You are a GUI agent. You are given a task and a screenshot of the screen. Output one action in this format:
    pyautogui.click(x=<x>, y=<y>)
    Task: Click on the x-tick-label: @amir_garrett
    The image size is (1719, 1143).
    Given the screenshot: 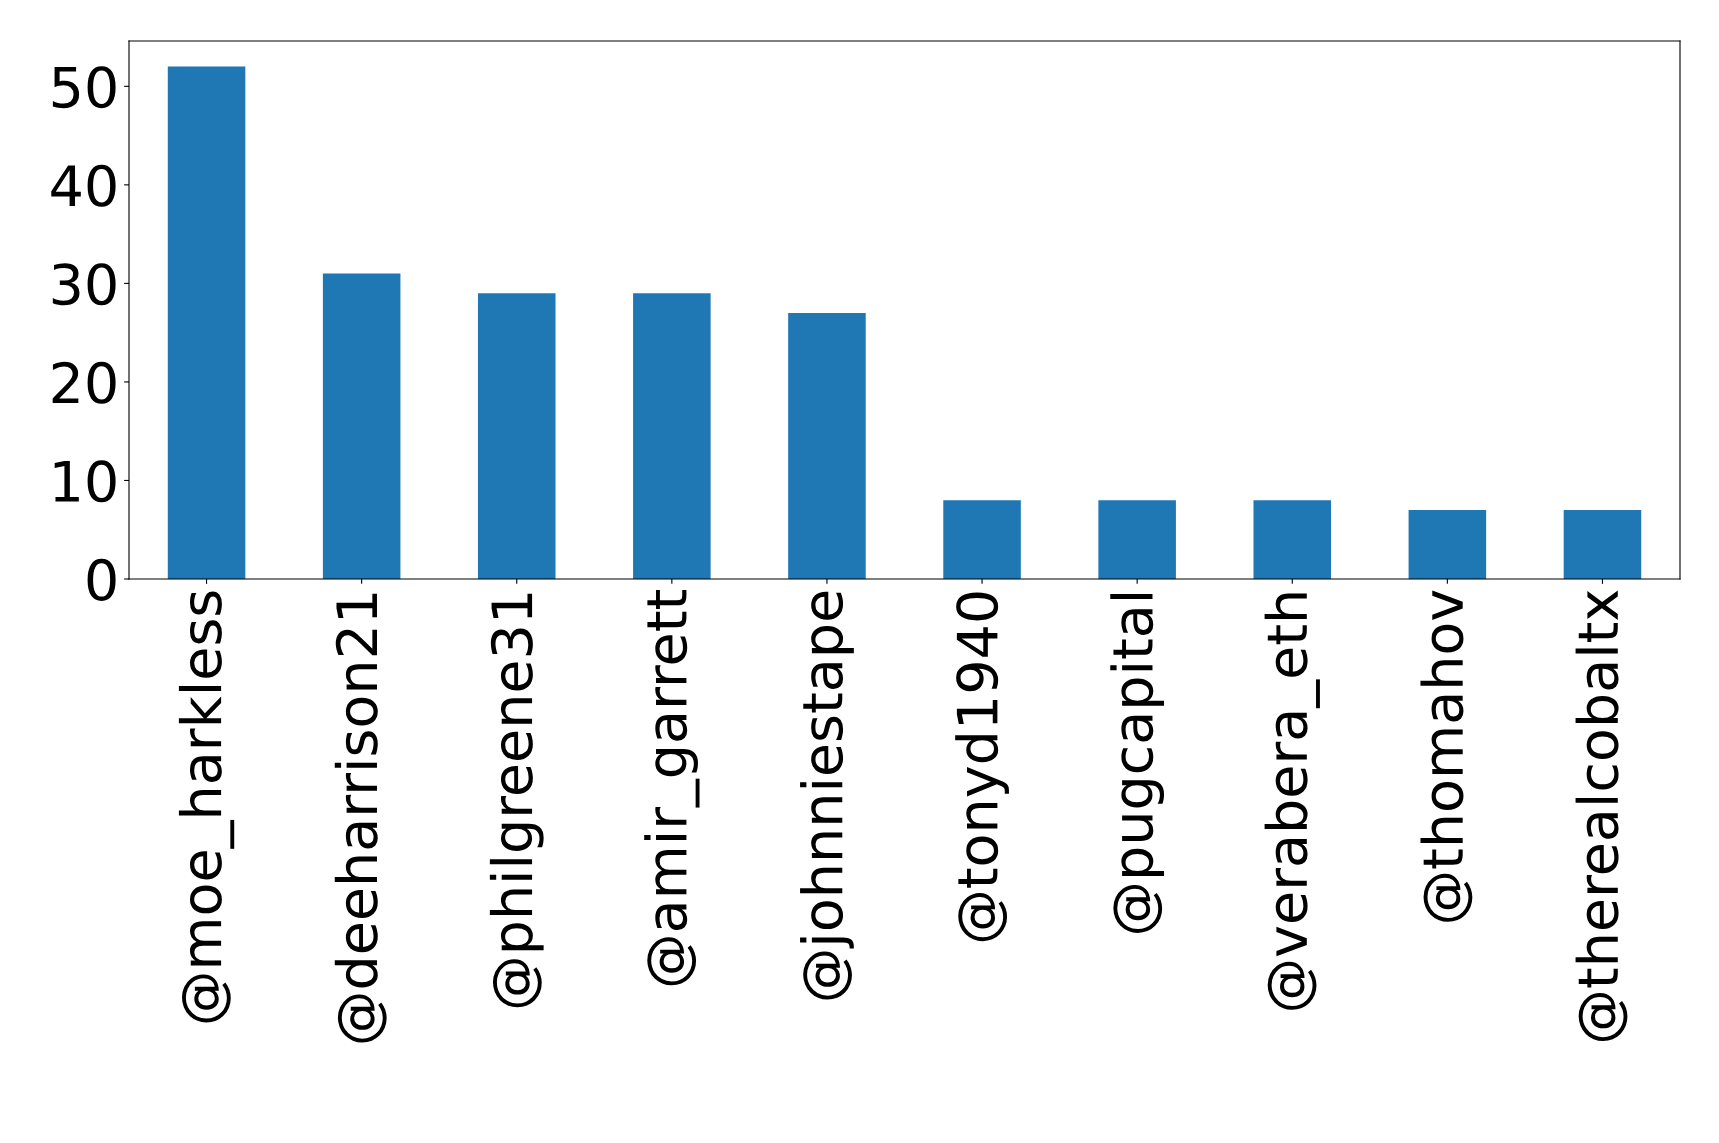 What is the action you would take?
    pyautogui.click(x=672, y=788)
    